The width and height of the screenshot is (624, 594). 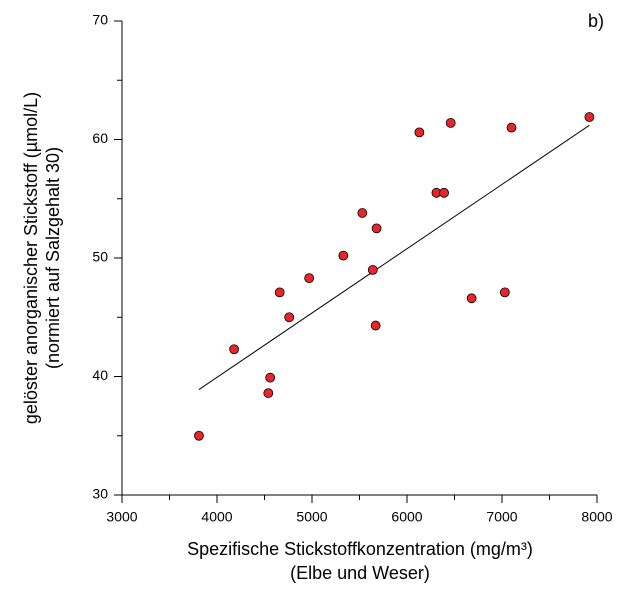 I want to click on y-tick-label: 40, so click(x=100, y=375).